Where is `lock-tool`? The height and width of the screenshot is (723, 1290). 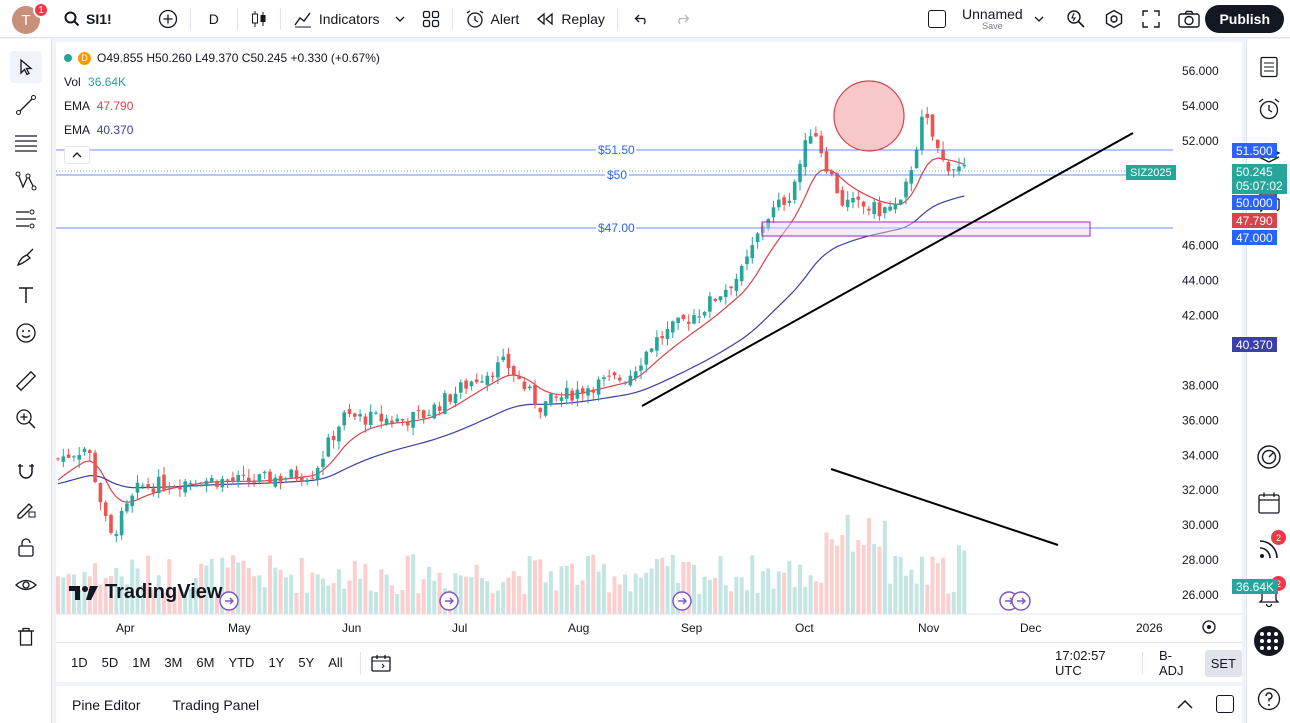
lock-tool is located at coordinates (26, 547).